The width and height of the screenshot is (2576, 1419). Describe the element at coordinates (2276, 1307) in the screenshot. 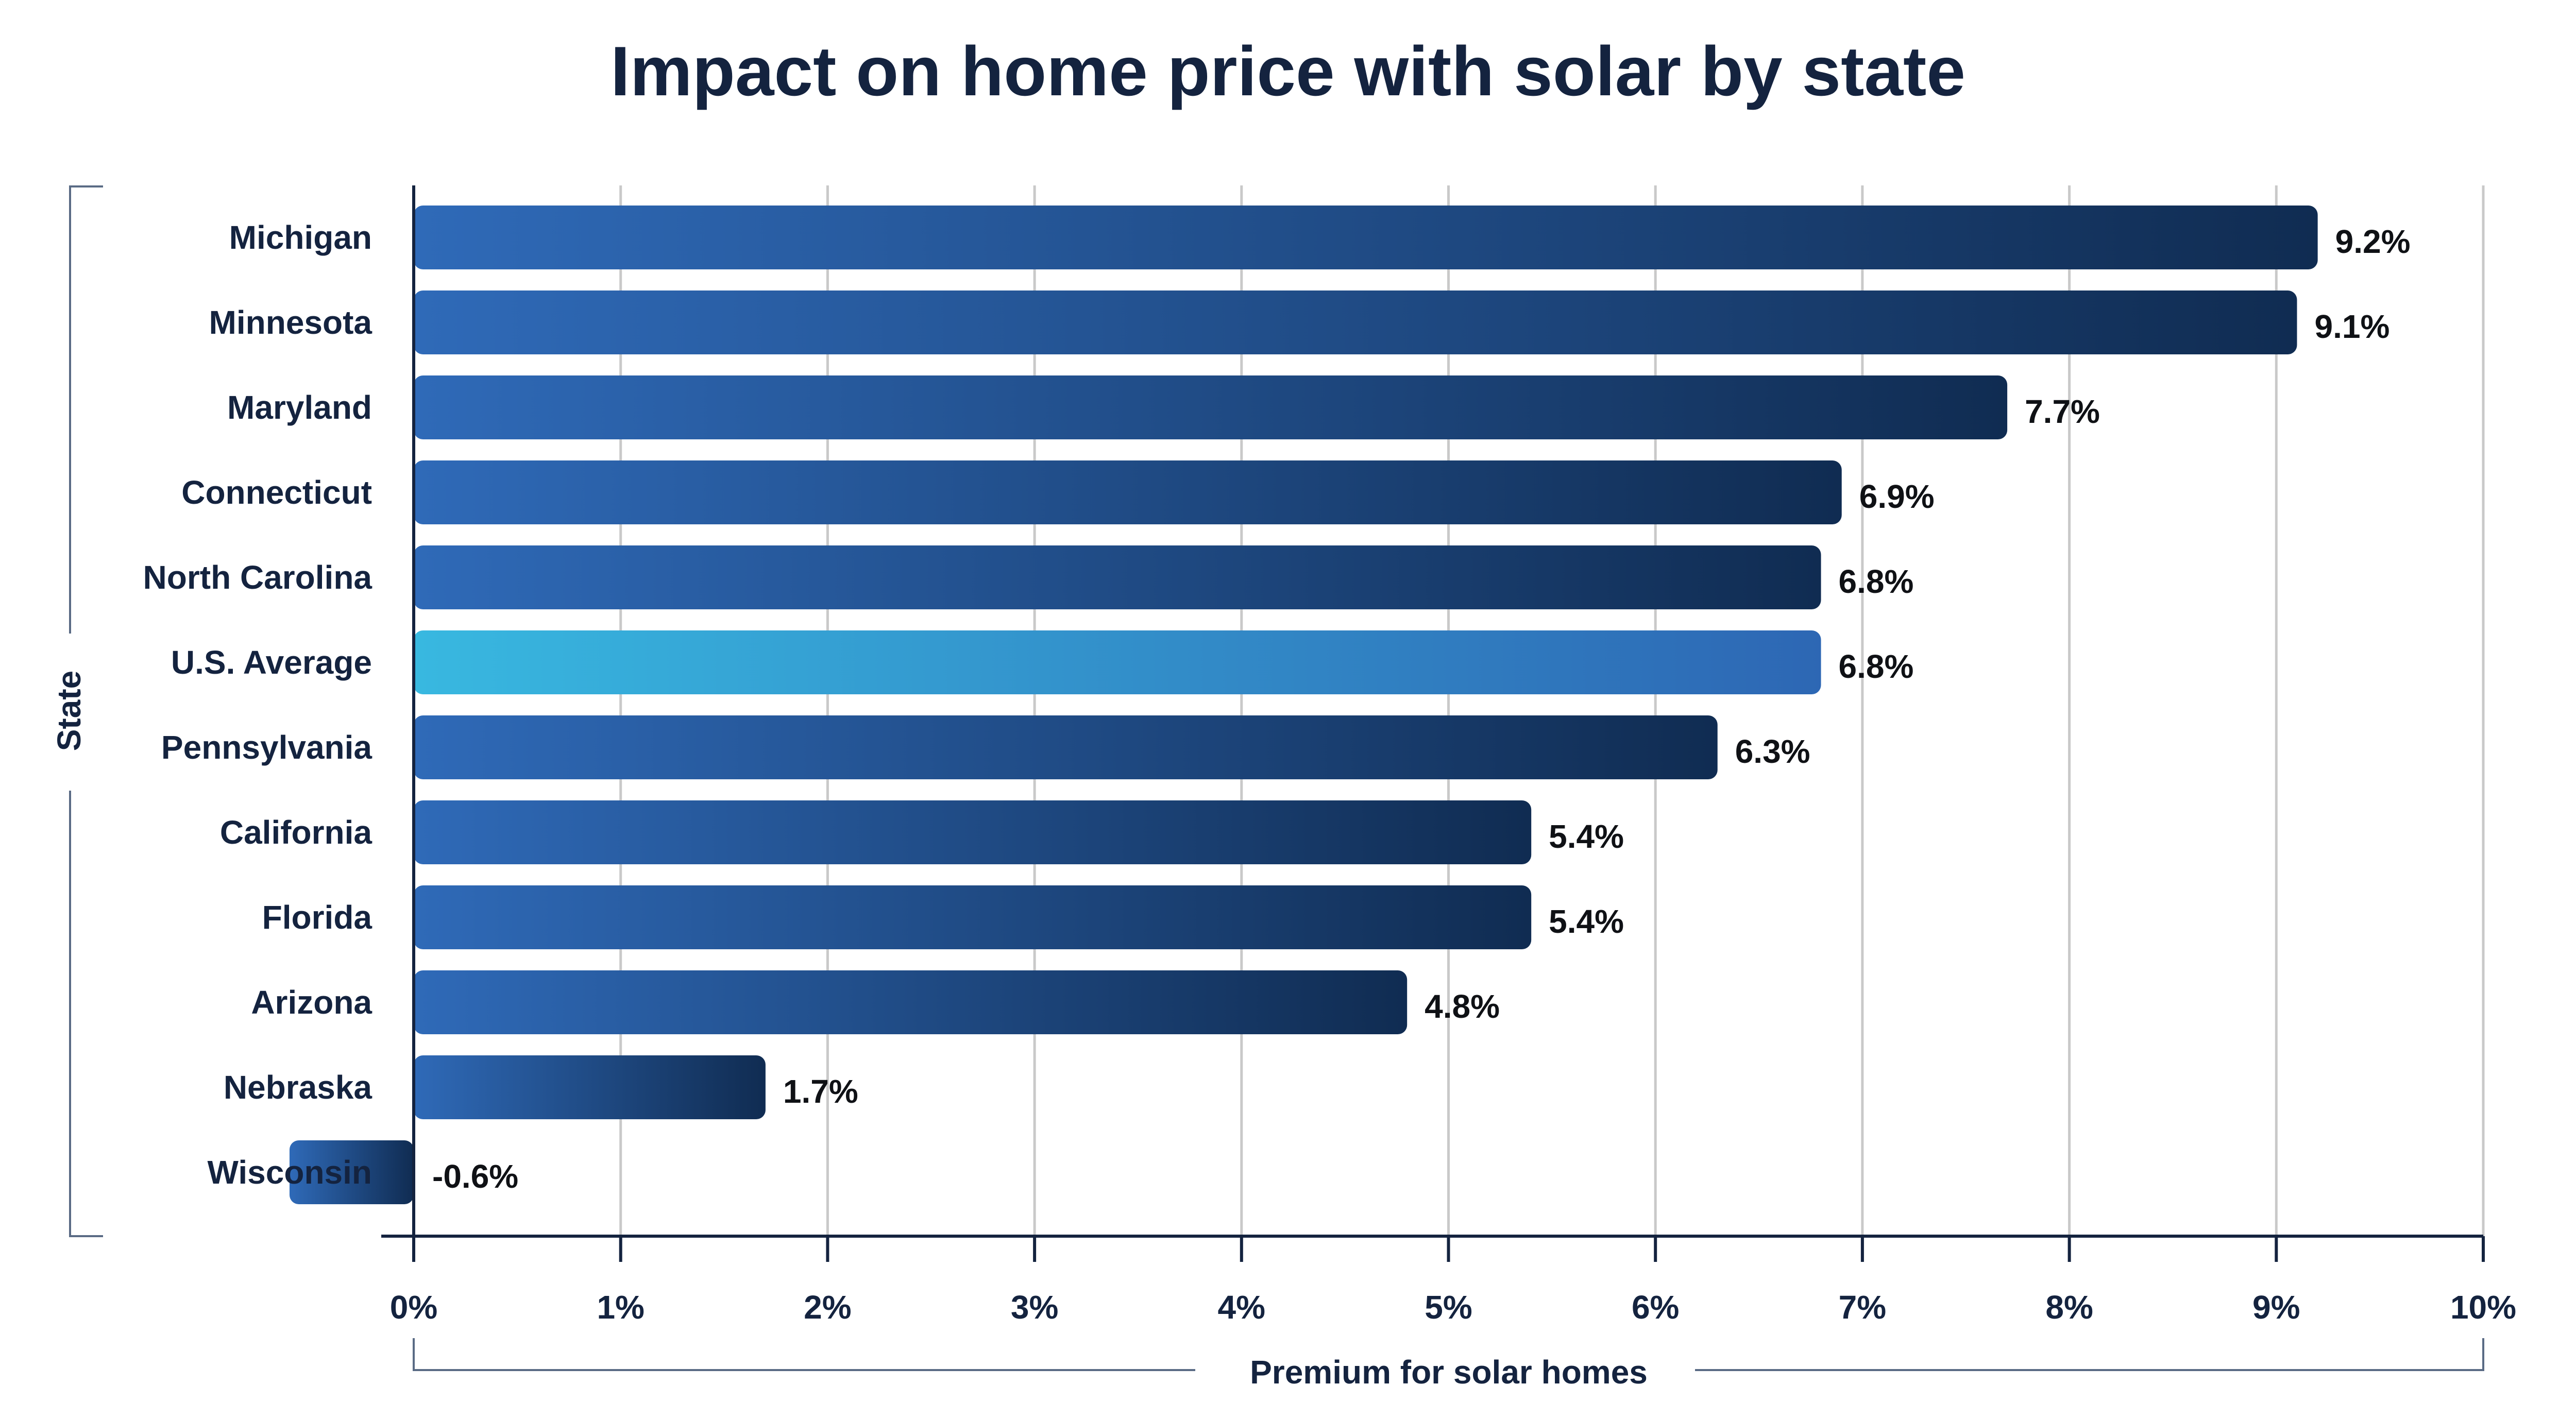

I see `tick-label: 9%` at that location.